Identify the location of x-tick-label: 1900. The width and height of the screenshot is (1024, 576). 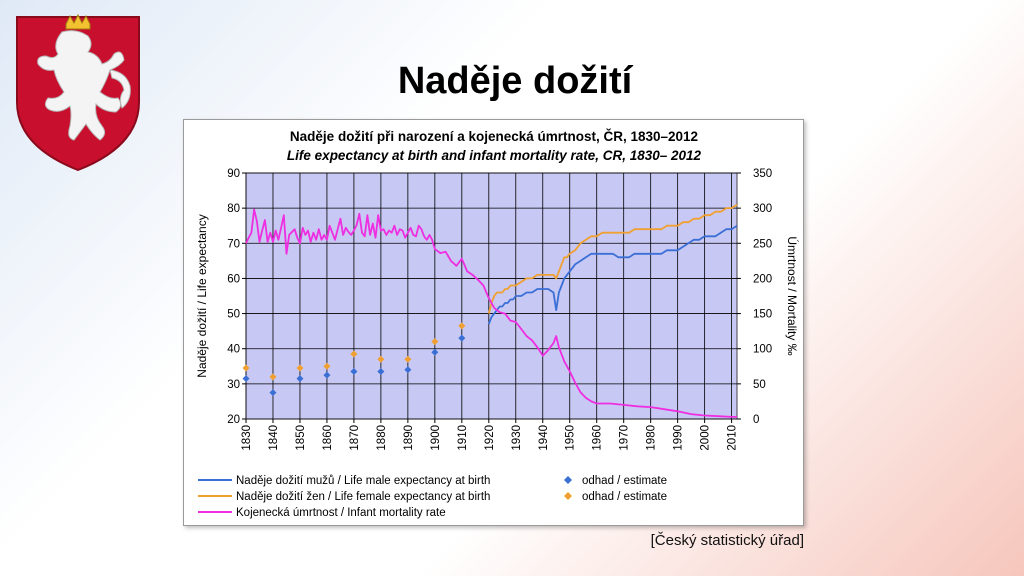
(436, 438).